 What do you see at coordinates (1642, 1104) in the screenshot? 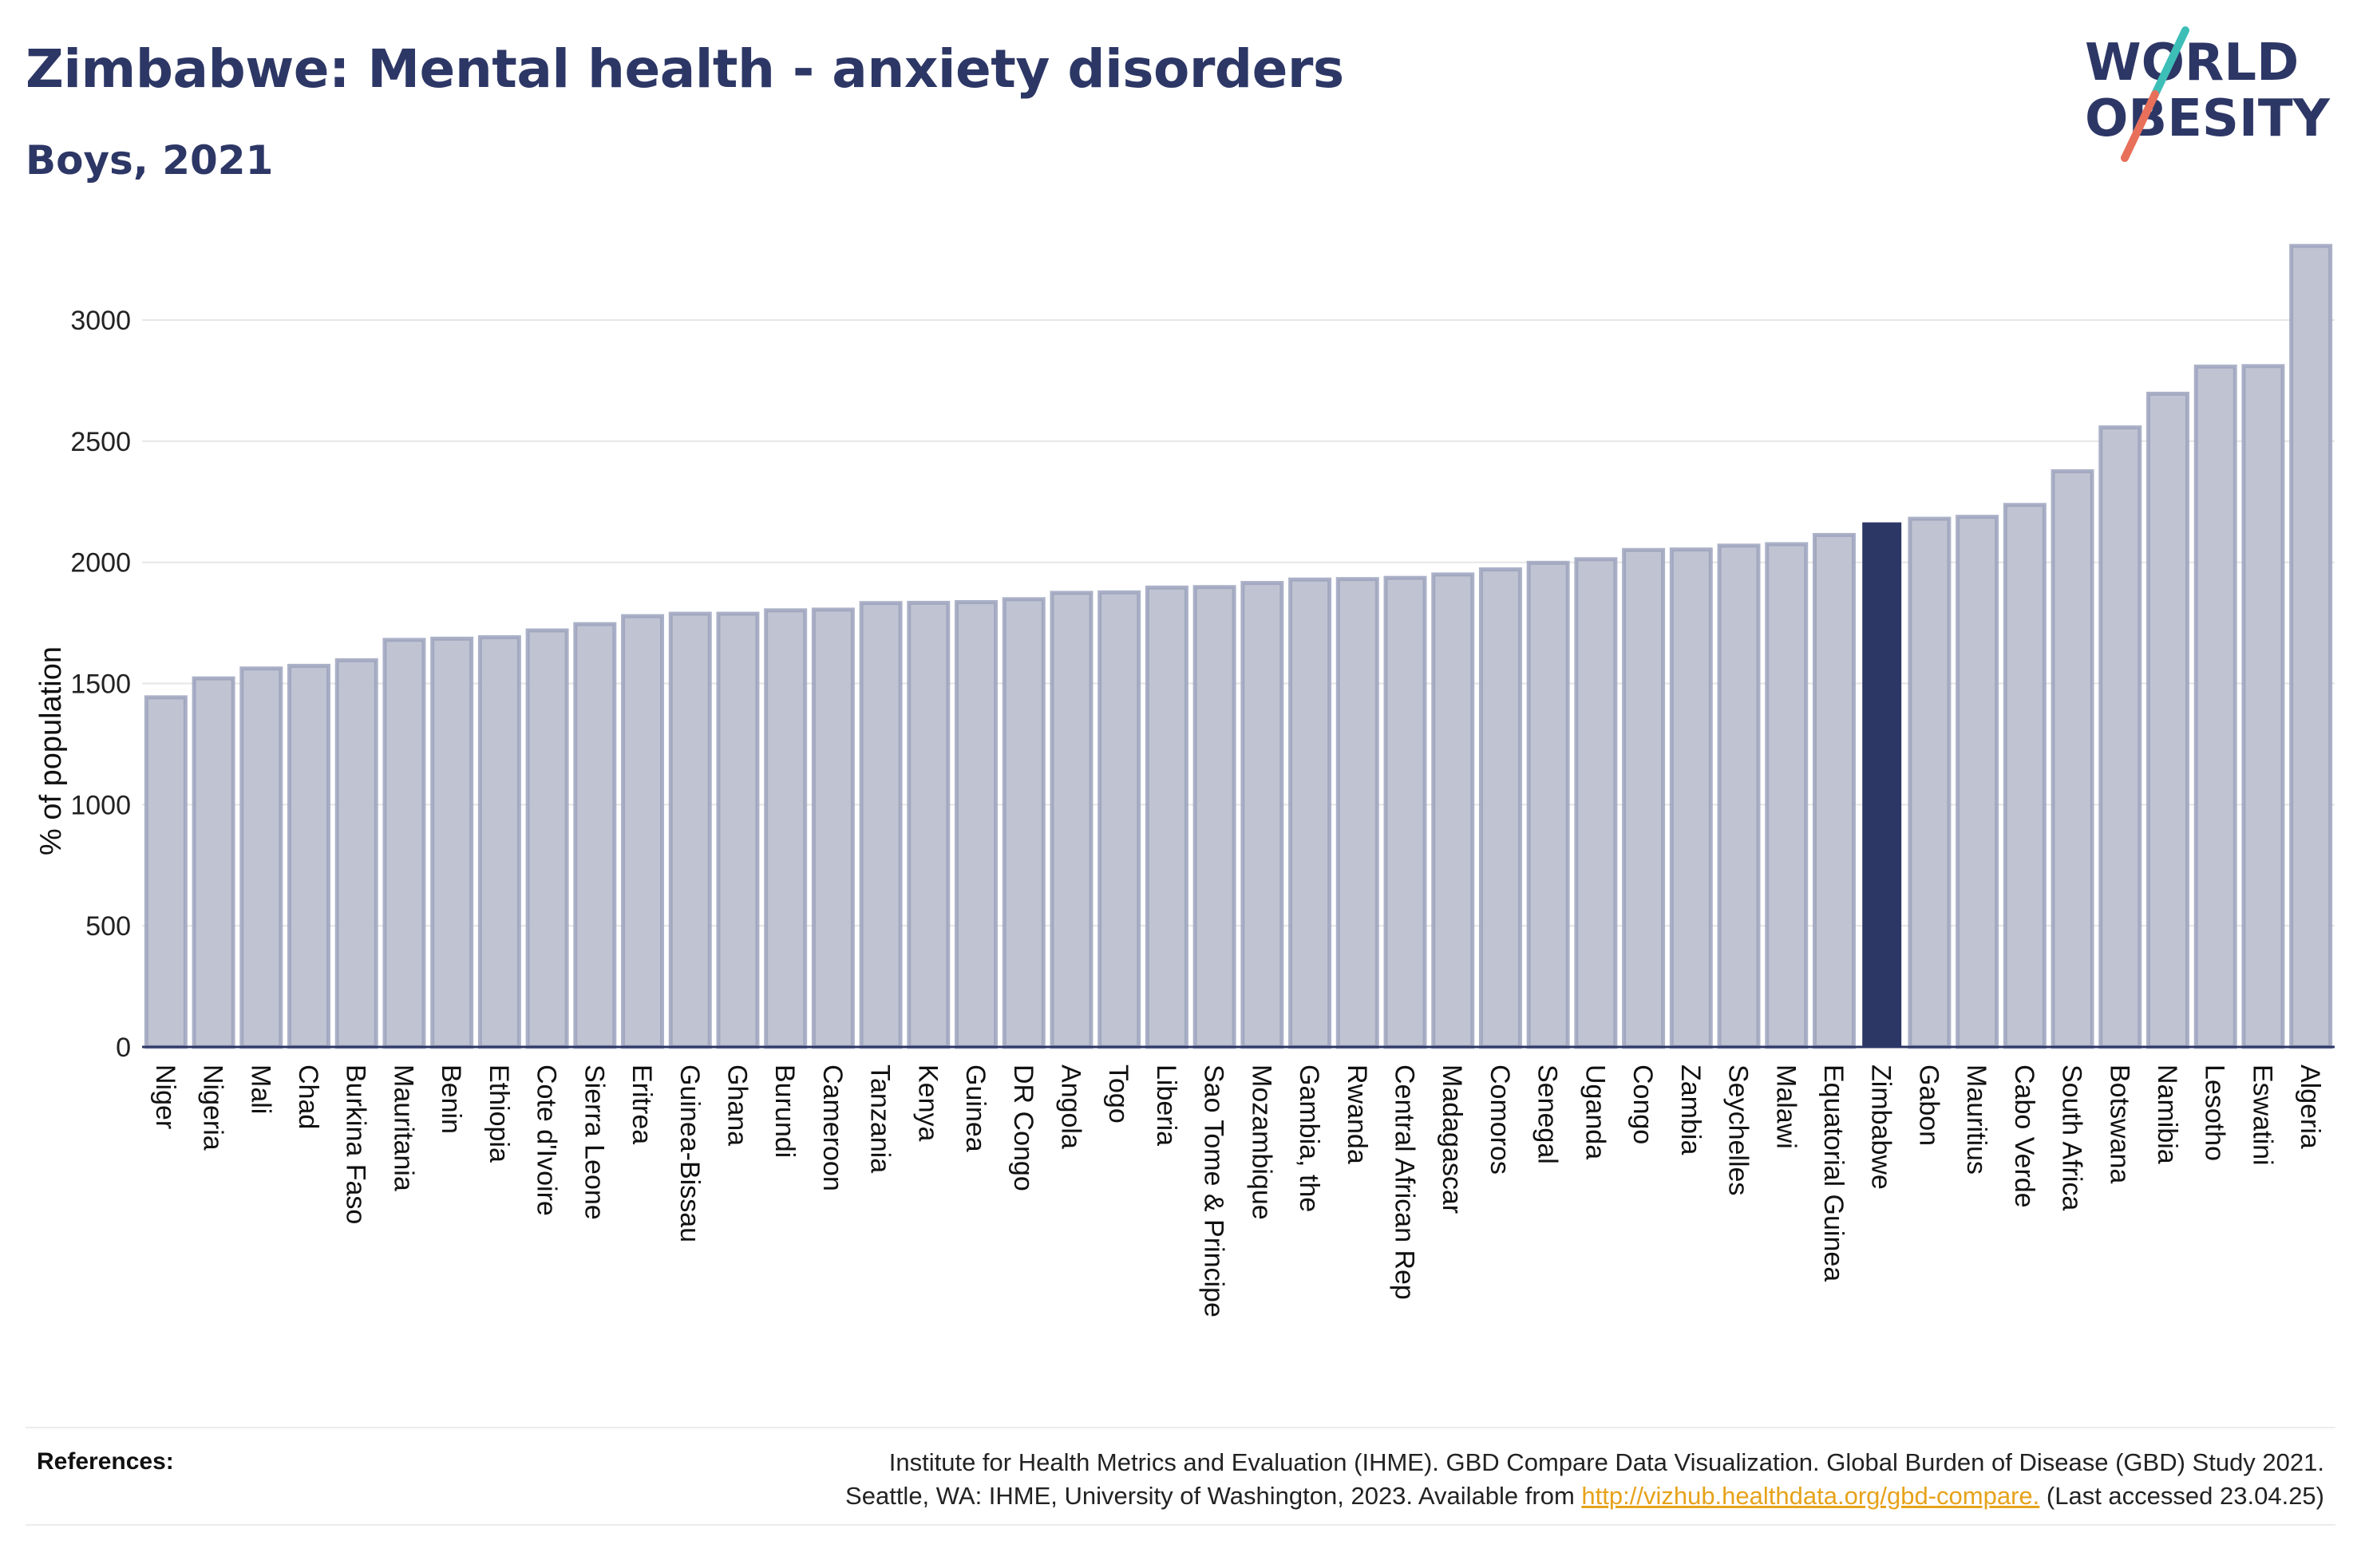
I see `x-tick-label: Congo` at bounding box center [1642, 1104].